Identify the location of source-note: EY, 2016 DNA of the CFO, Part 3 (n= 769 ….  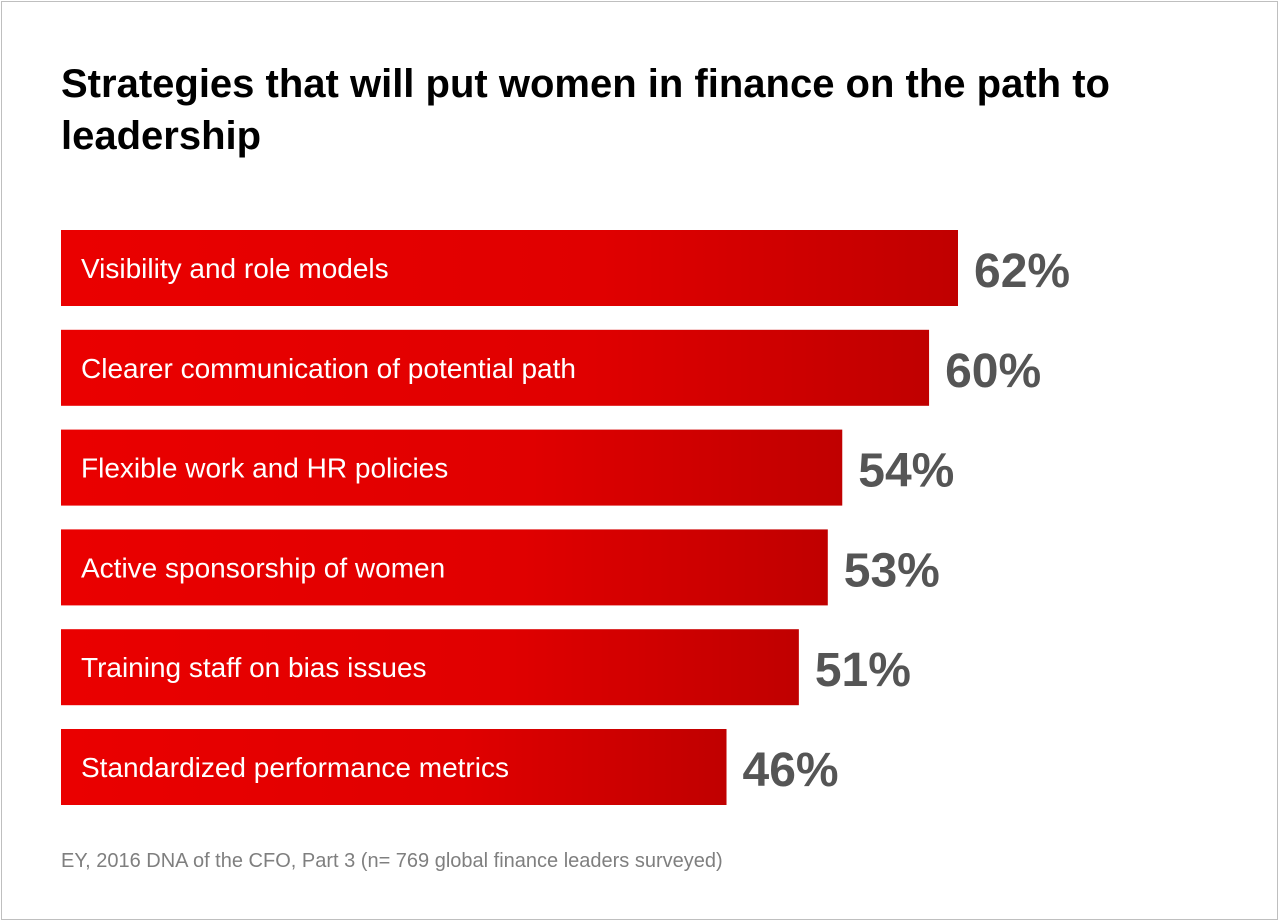
(392, 861).